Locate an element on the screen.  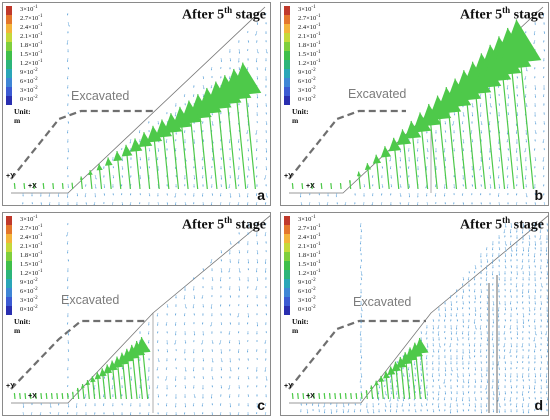
legend-value: 0×10⁻² is located at coordinates (307, 309).